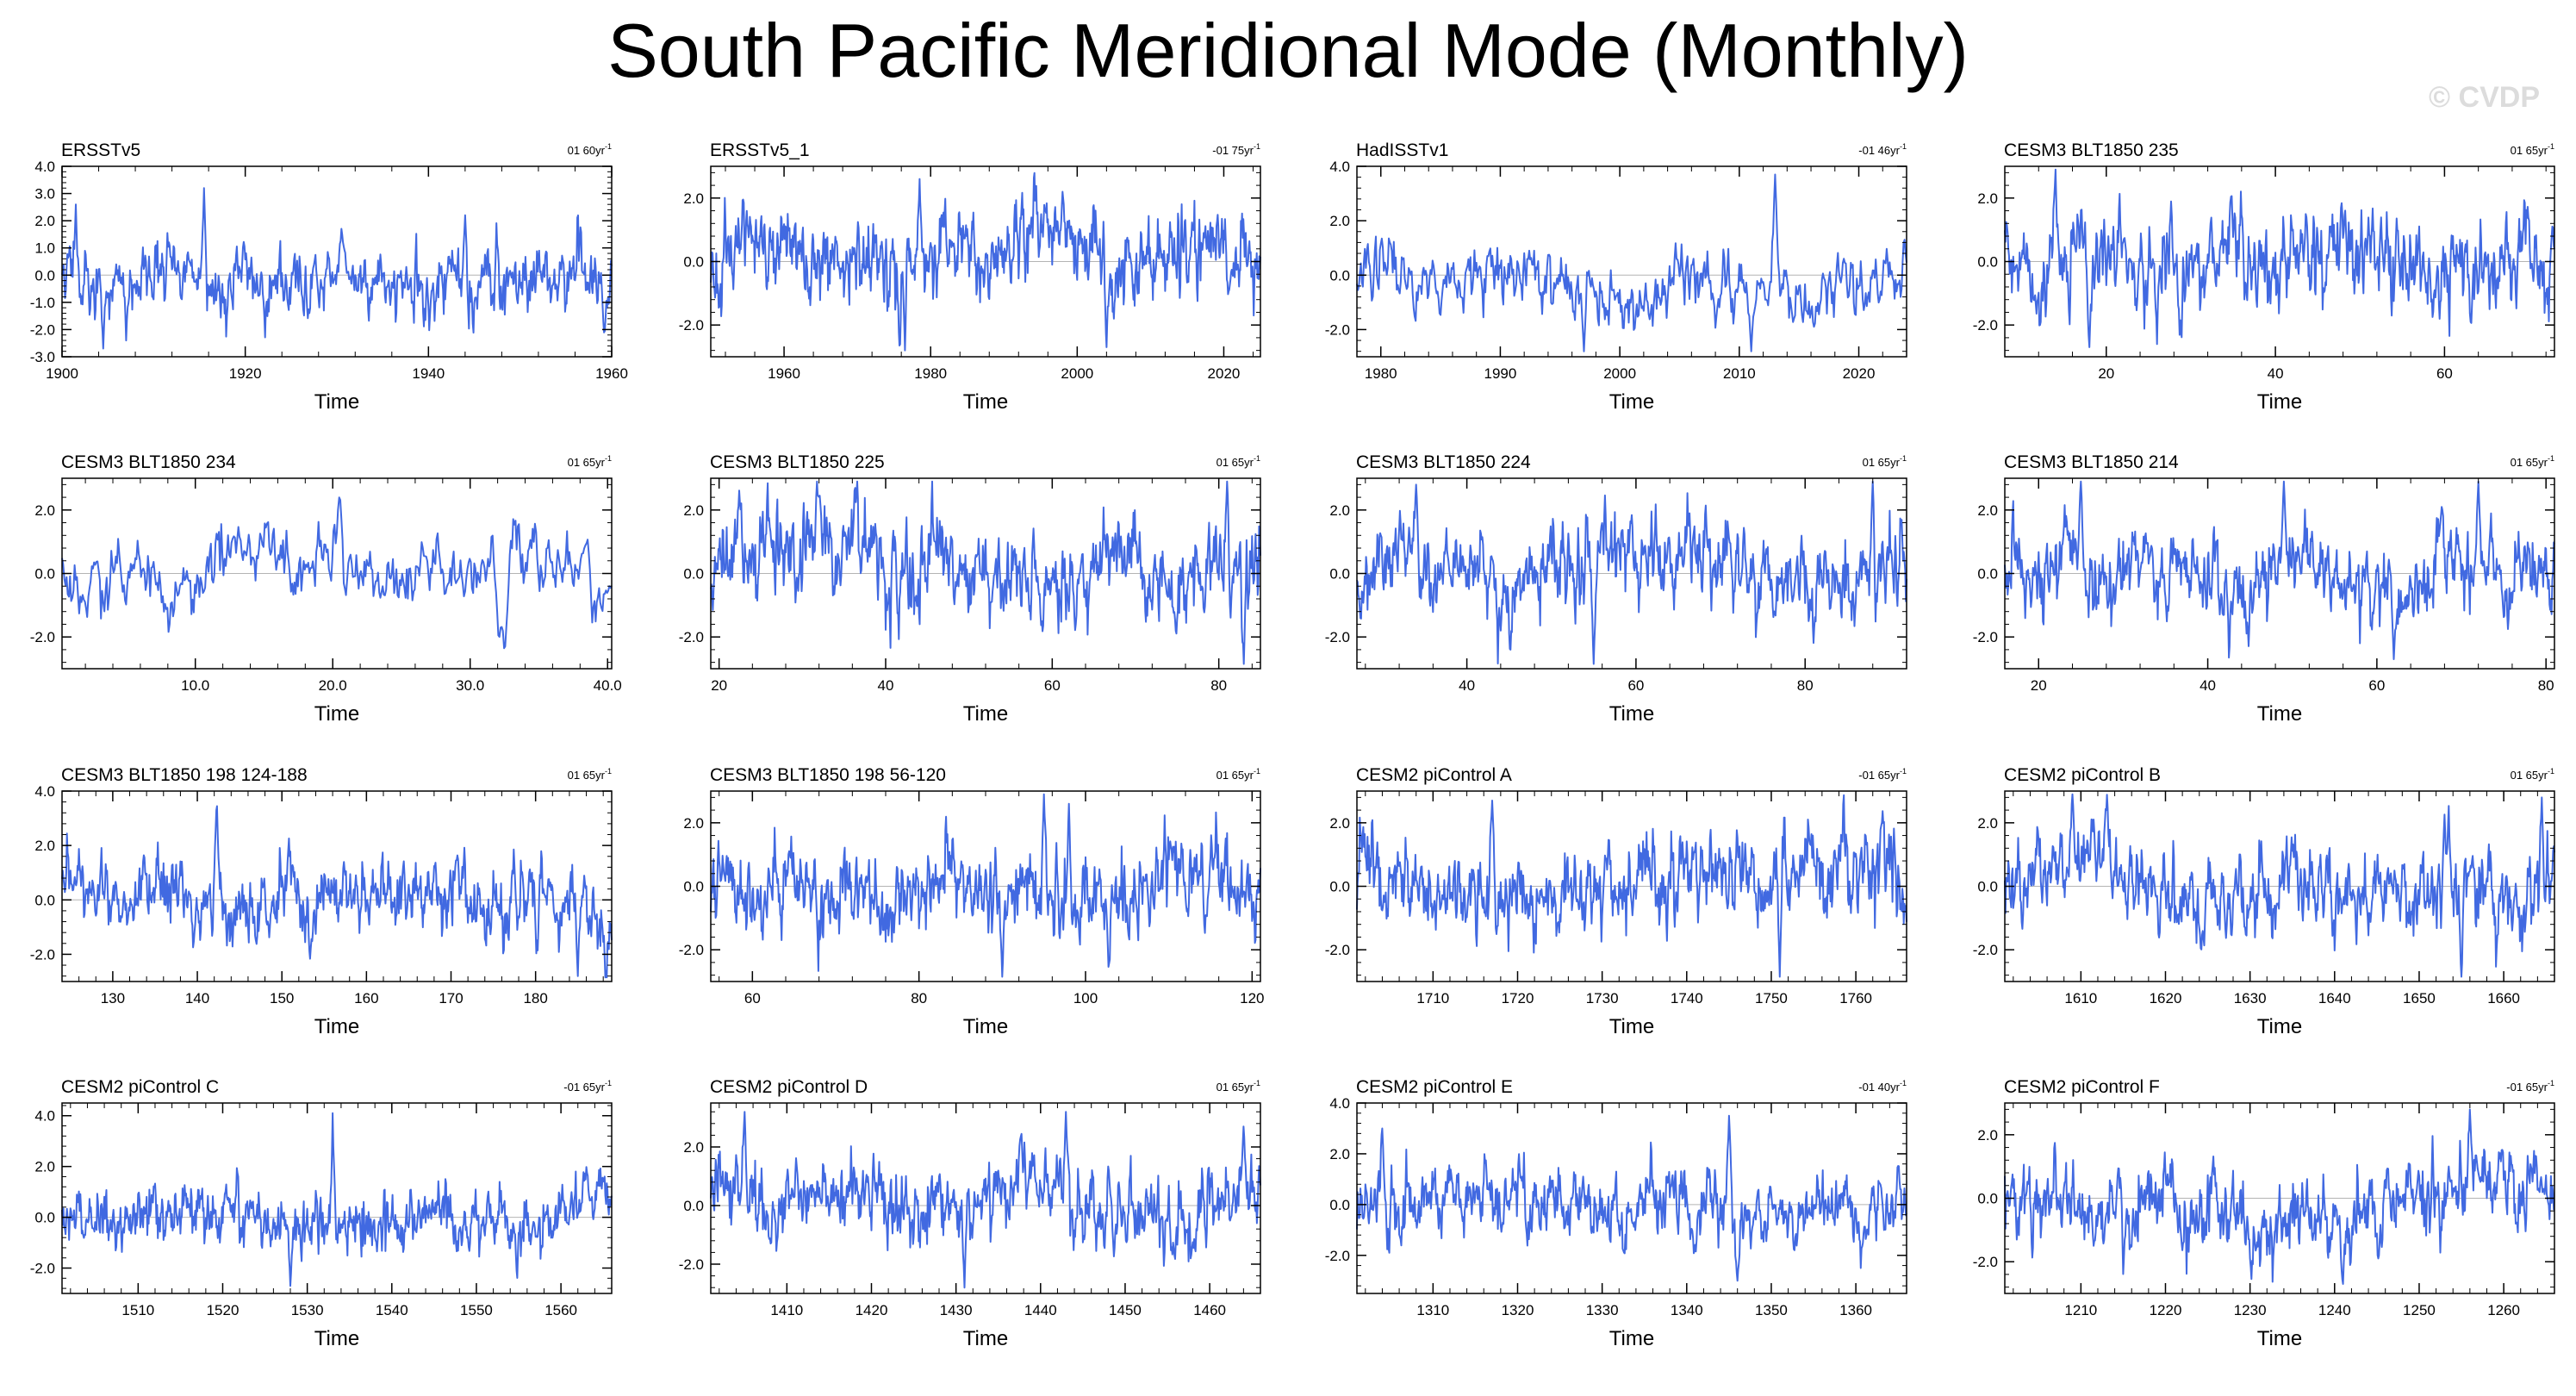  Describe the element at coordinates (588, 1086) in the screenshot. I see `trend-label: -01 65yr-1` at that location.